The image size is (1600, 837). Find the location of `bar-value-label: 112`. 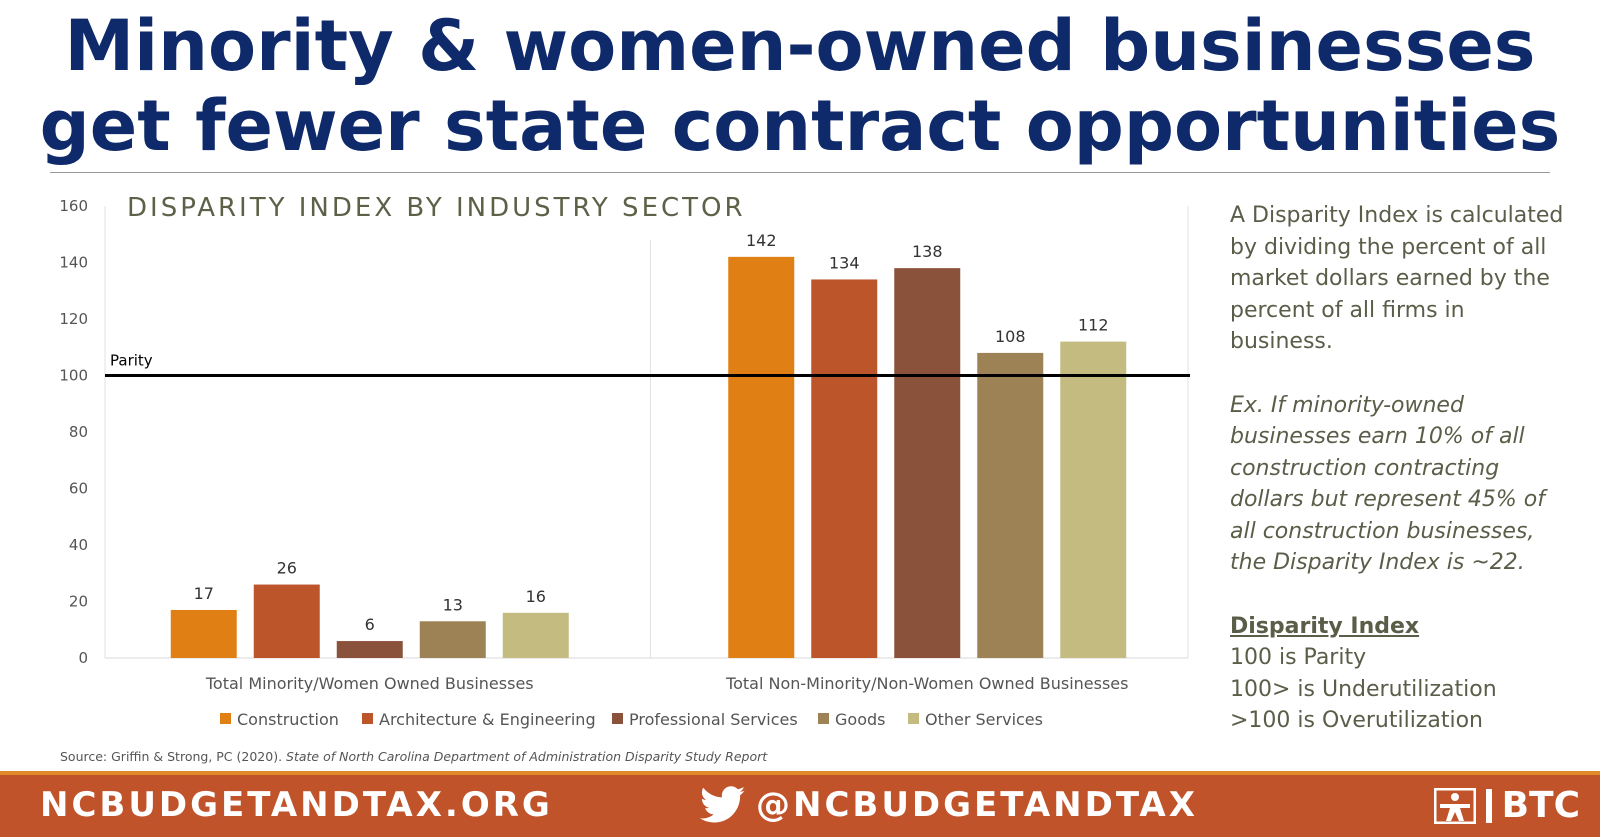

bar-value-label: 112 is located at coordinates (1093, 325).